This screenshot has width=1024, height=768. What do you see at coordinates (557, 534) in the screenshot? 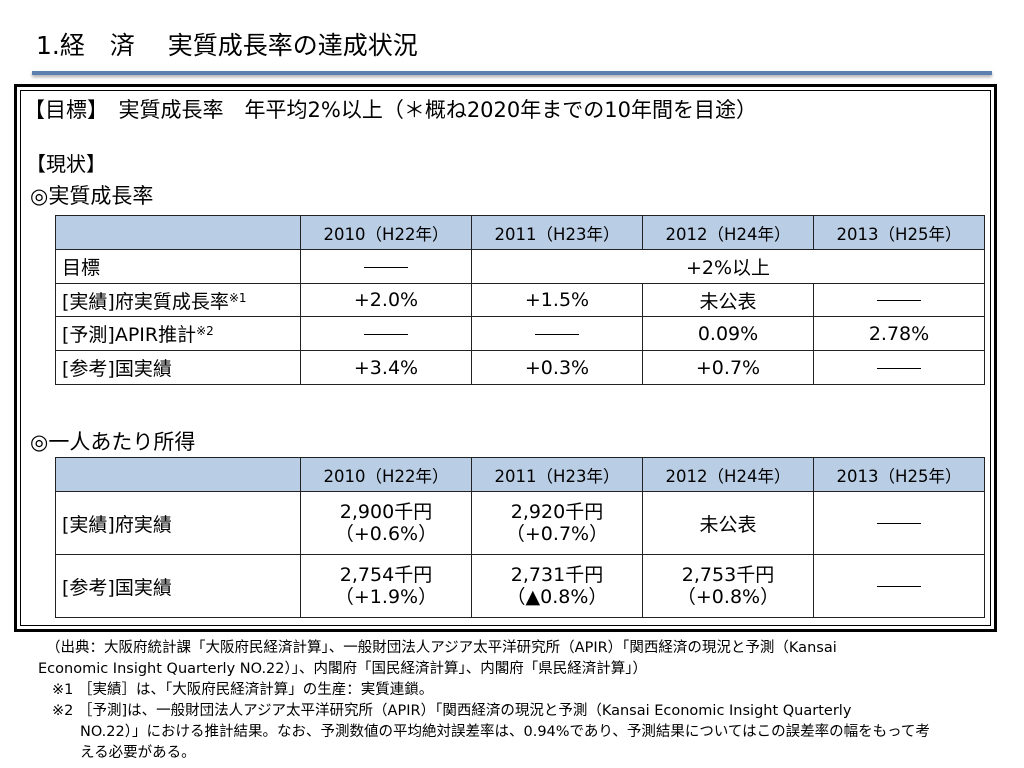
I see `value-change: （+0.7%）` at bounding box center [557, 534].